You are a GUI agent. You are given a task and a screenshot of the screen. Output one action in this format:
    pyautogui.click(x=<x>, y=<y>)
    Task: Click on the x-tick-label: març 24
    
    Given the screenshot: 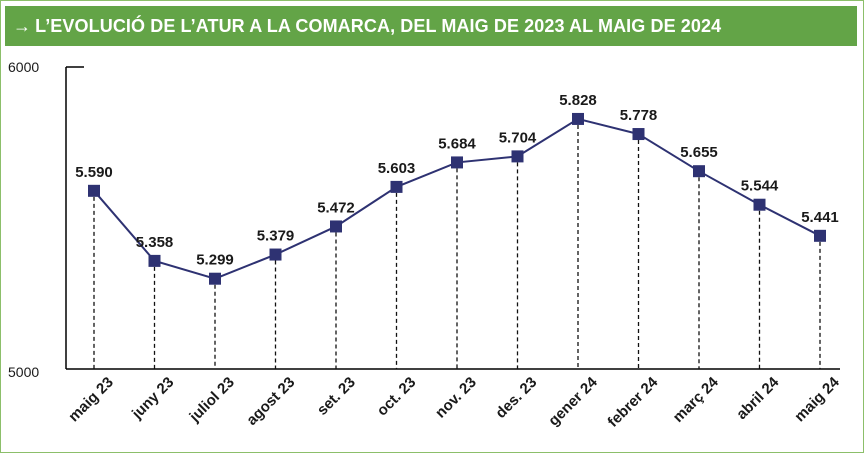 What is the action you would take?
    pyautogui.click(x=696, y=399)
    